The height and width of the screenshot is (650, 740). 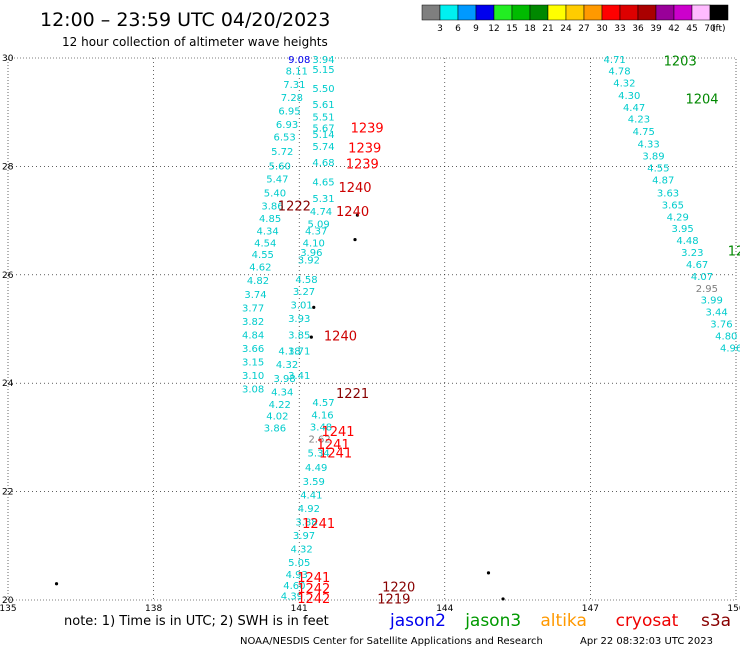 What do you see at coordinates (306, 280) in the screenshot?
I see `wave-height-value: 4.58` at bounding box center [306, 280].